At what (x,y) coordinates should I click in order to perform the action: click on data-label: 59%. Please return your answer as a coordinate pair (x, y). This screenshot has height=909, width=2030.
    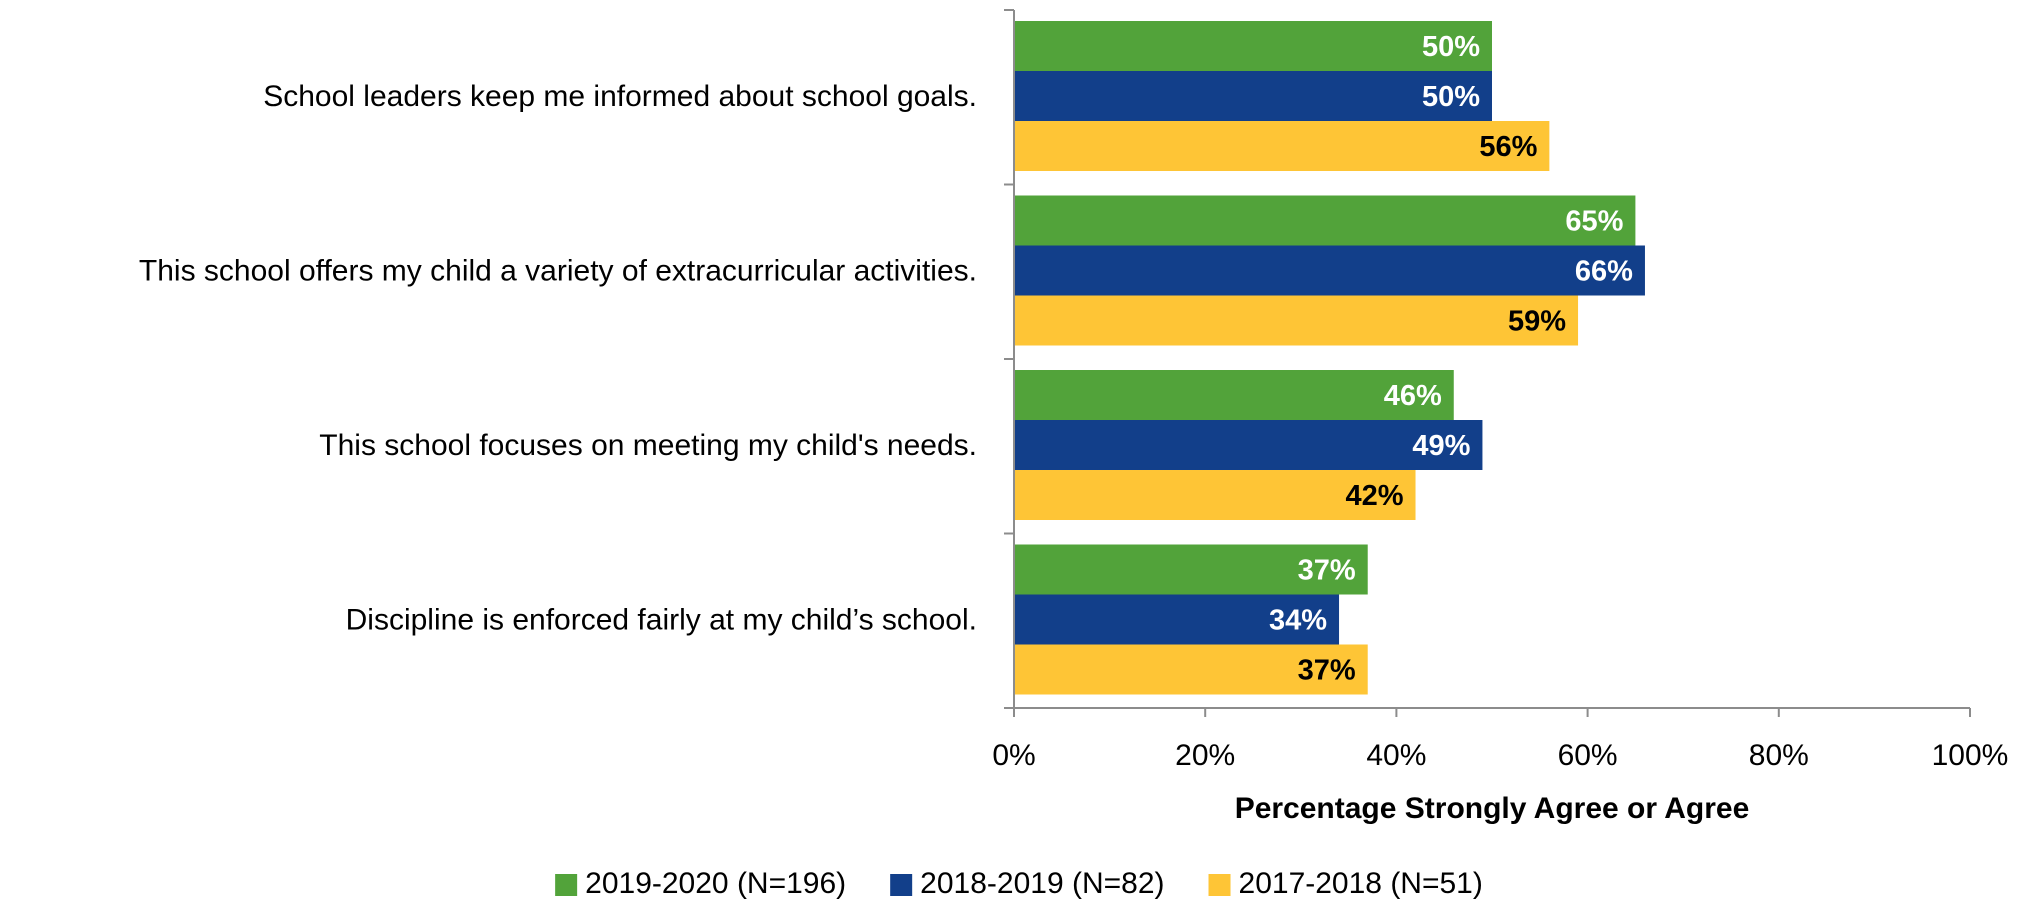
    Looking at the image, I should click on (1537, 322).